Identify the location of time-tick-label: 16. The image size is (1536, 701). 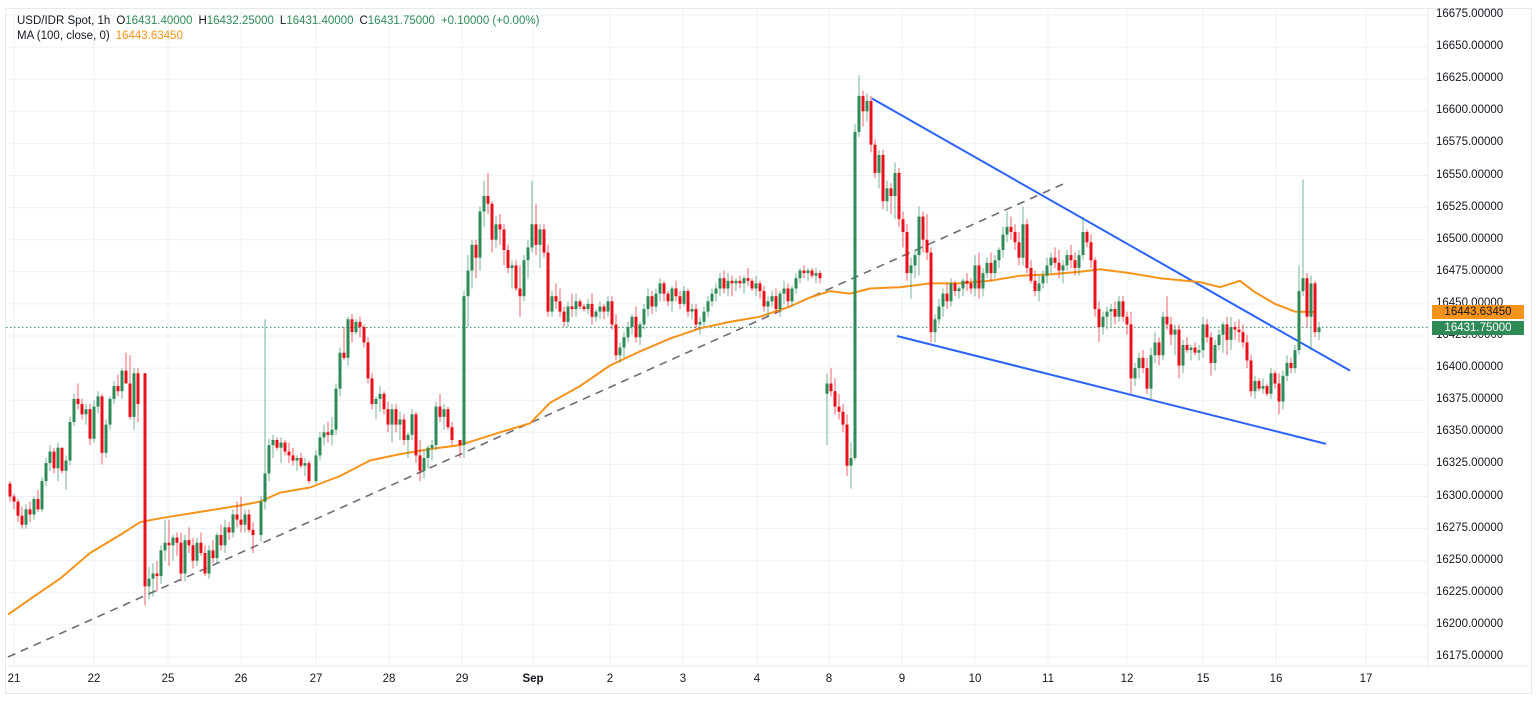
(1276, 679).